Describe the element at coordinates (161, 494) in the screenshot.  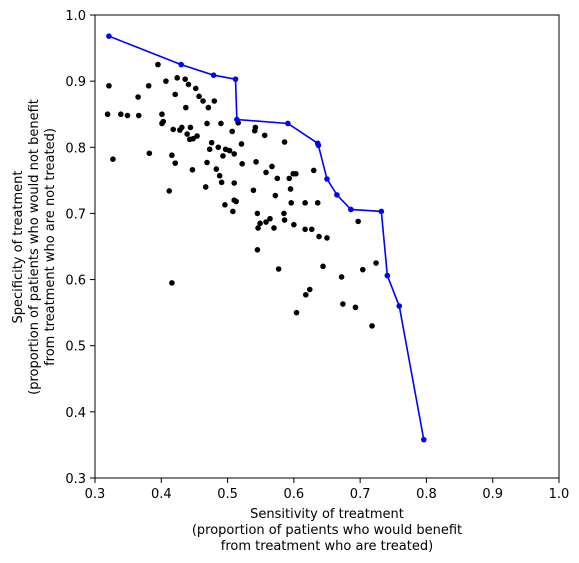
I see `x-tick-label: 0.4` at that location.